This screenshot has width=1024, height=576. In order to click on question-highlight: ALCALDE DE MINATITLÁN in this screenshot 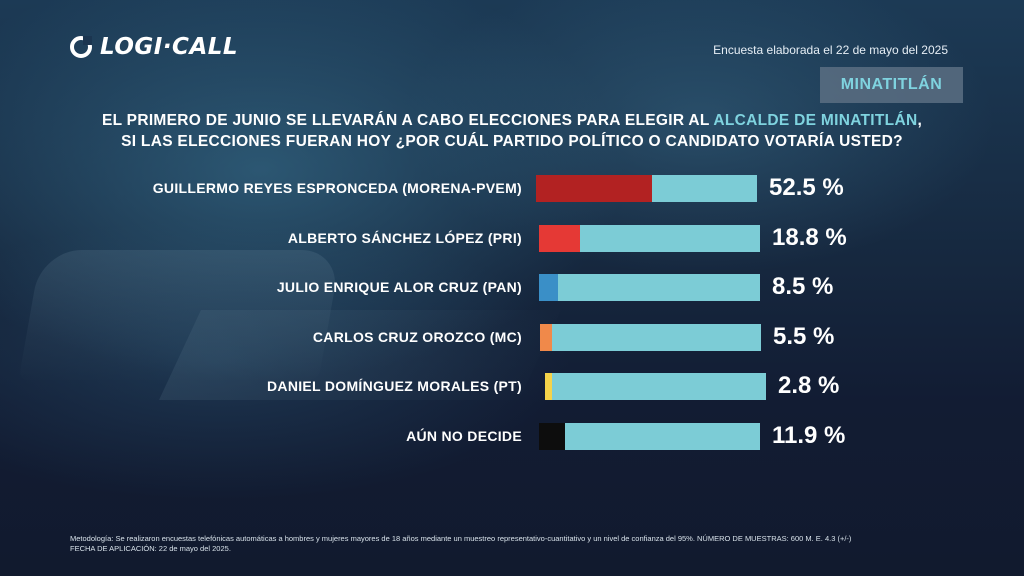, I will do `click(815, 120)`.